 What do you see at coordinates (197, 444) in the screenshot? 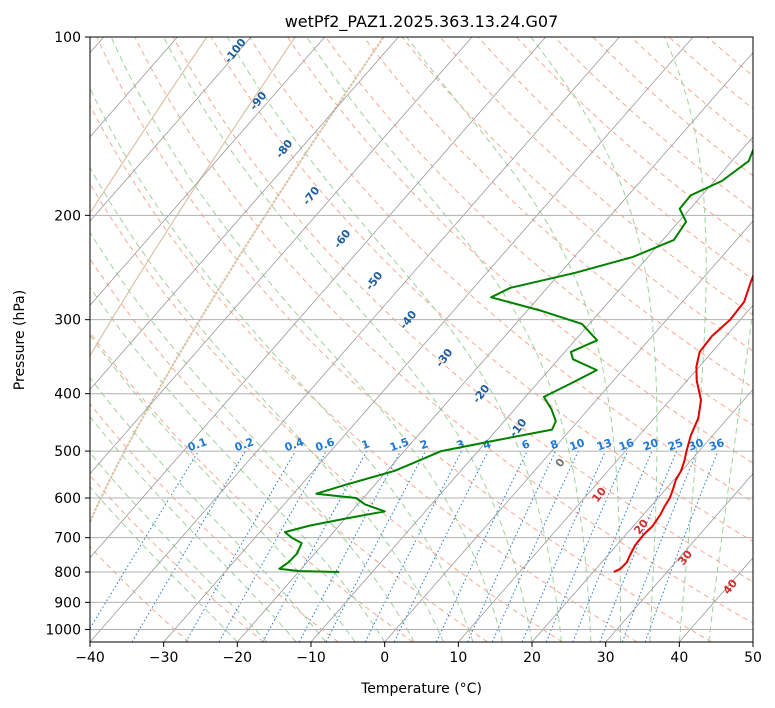
I see `mixing-ratio-label: 0.1` at bounding box center [197, 444].